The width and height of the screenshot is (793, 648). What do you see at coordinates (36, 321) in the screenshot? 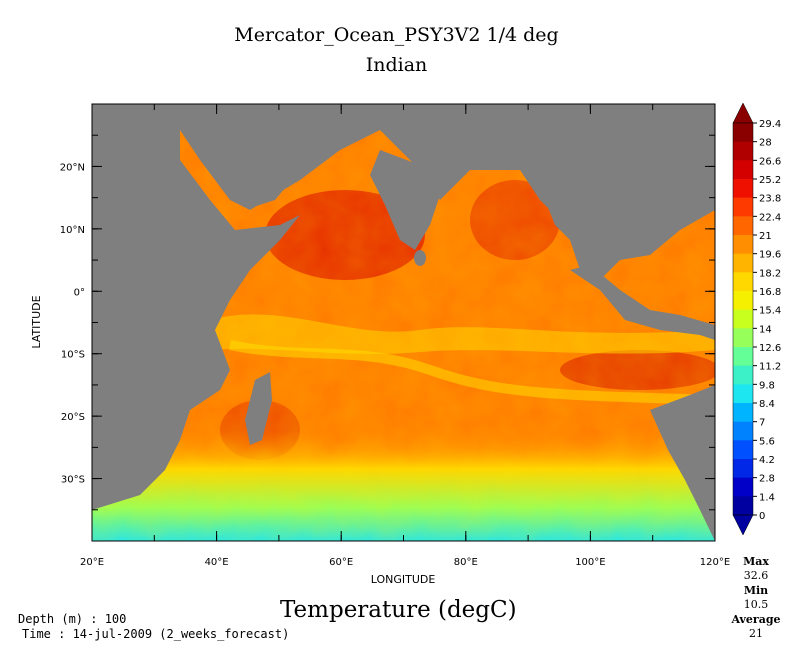
I see `y-axis-label: LATITUDE` at bounding box center [36, 321].